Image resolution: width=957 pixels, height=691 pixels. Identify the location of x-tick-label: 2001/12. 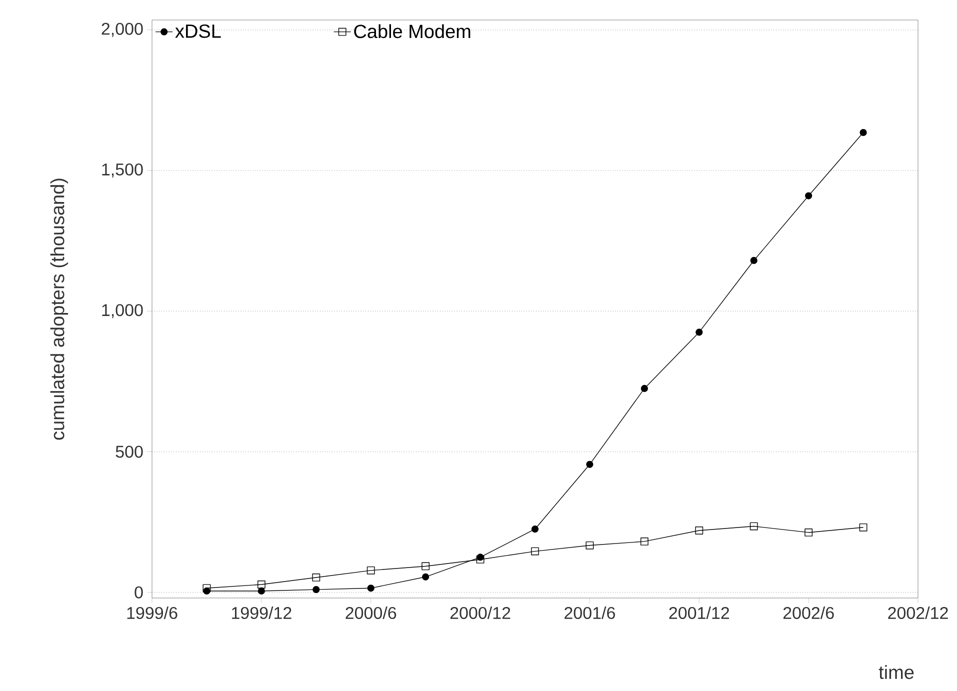
(699, 613).